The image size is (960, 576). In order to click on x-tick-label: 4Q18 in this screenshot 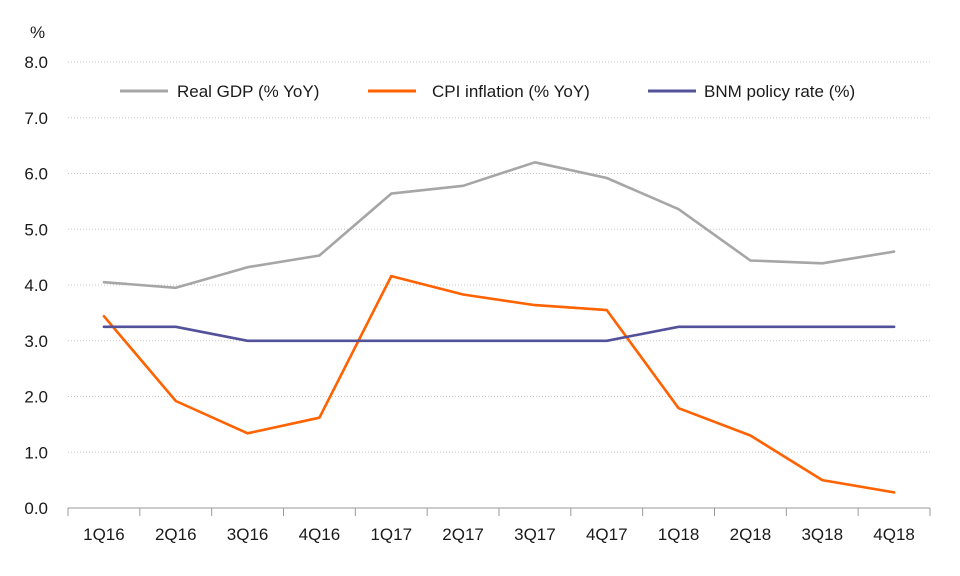, I will do `click(894, 534)`.